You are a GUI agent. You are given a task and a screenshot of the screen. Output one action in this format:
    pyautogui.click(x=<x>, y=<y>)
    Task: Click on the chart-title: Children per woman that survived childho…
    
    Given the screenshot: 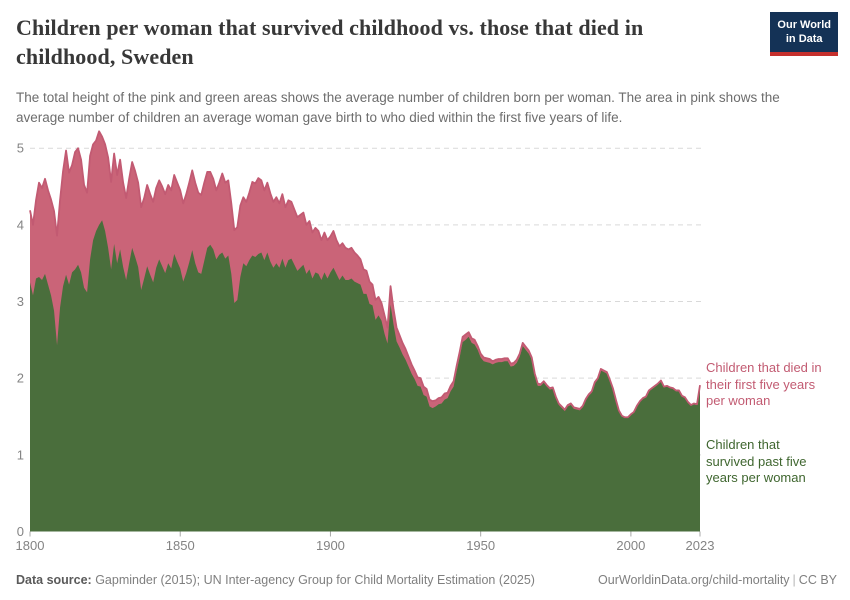 What is the action you would take?
    pyautogui.click(x=330, y=42)
    